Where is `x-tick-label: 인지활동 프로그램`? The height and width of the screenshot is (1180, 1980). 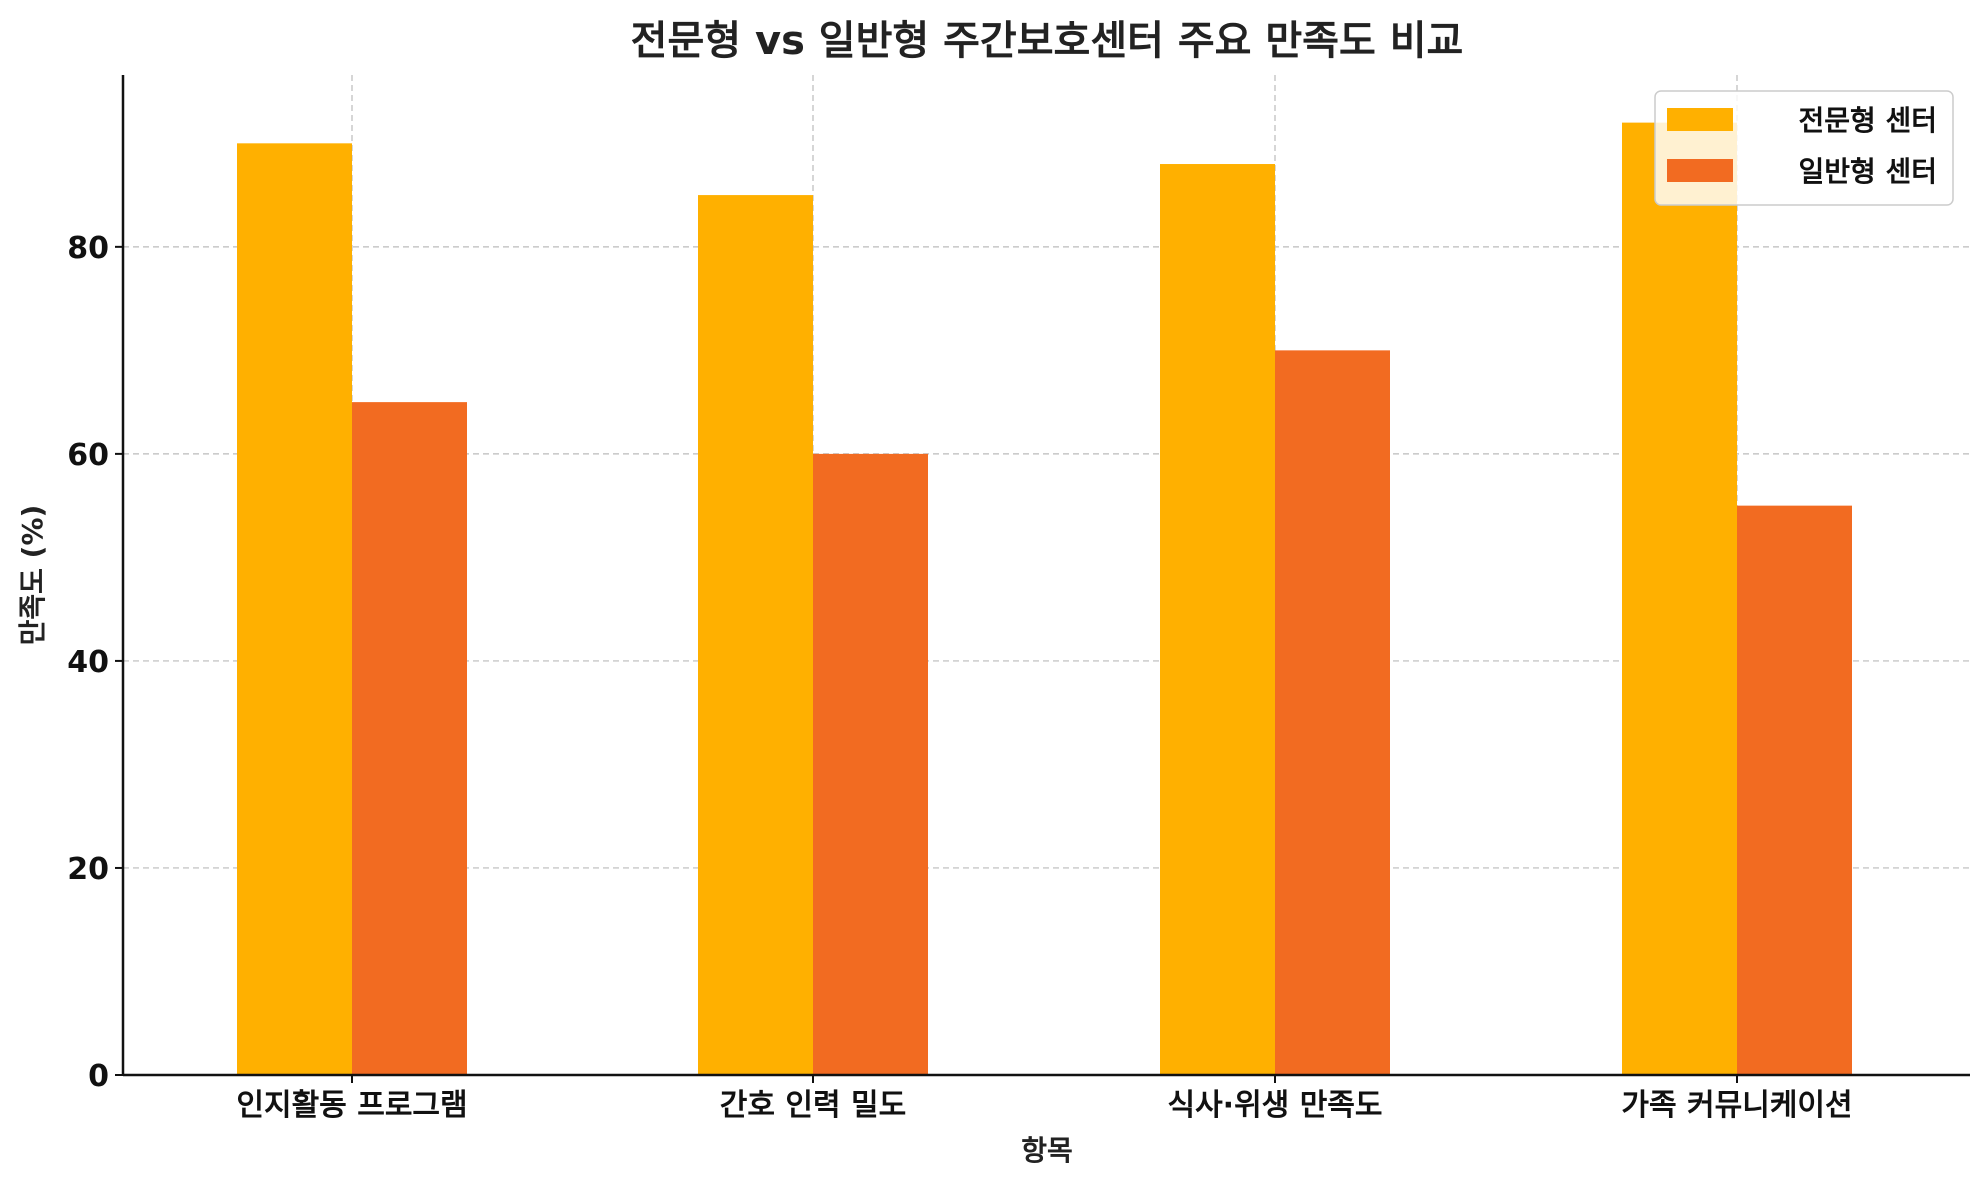 x-tick-label: 인지활동 프로그램 is located at coordinates (351, 1105).